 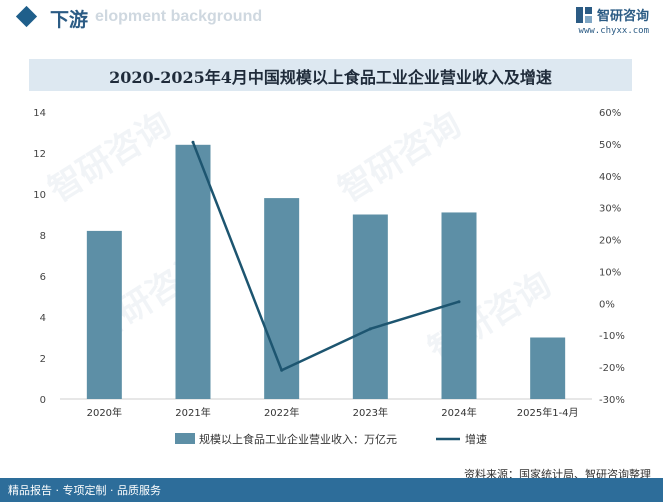 I want to click on chart-title: 2020-2025年4月中国规模以上食品工业企业营业收入及增速, so click(x=330, y=77).